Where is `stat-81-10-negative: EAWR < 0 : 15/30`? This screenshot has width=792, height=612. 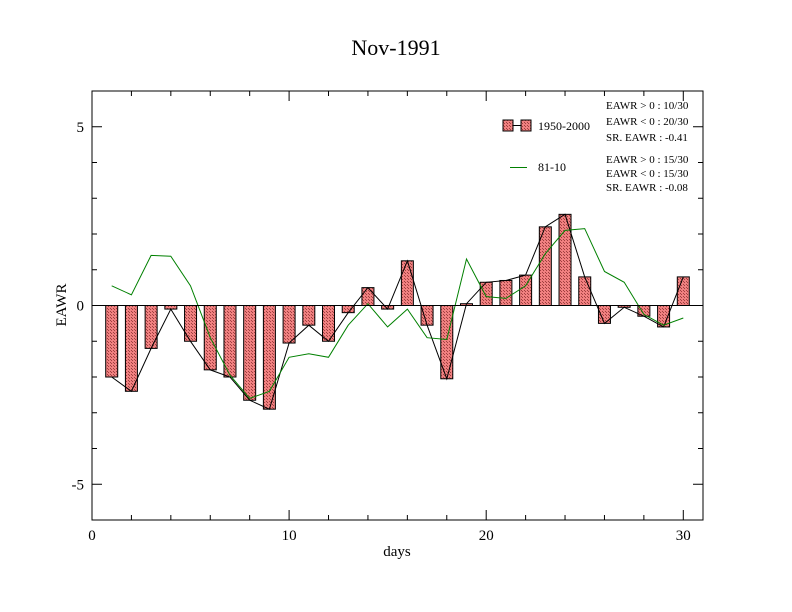
stat-81-10-negative: EAWR < 0 : 15/30 is located at coordinates (647, 174).